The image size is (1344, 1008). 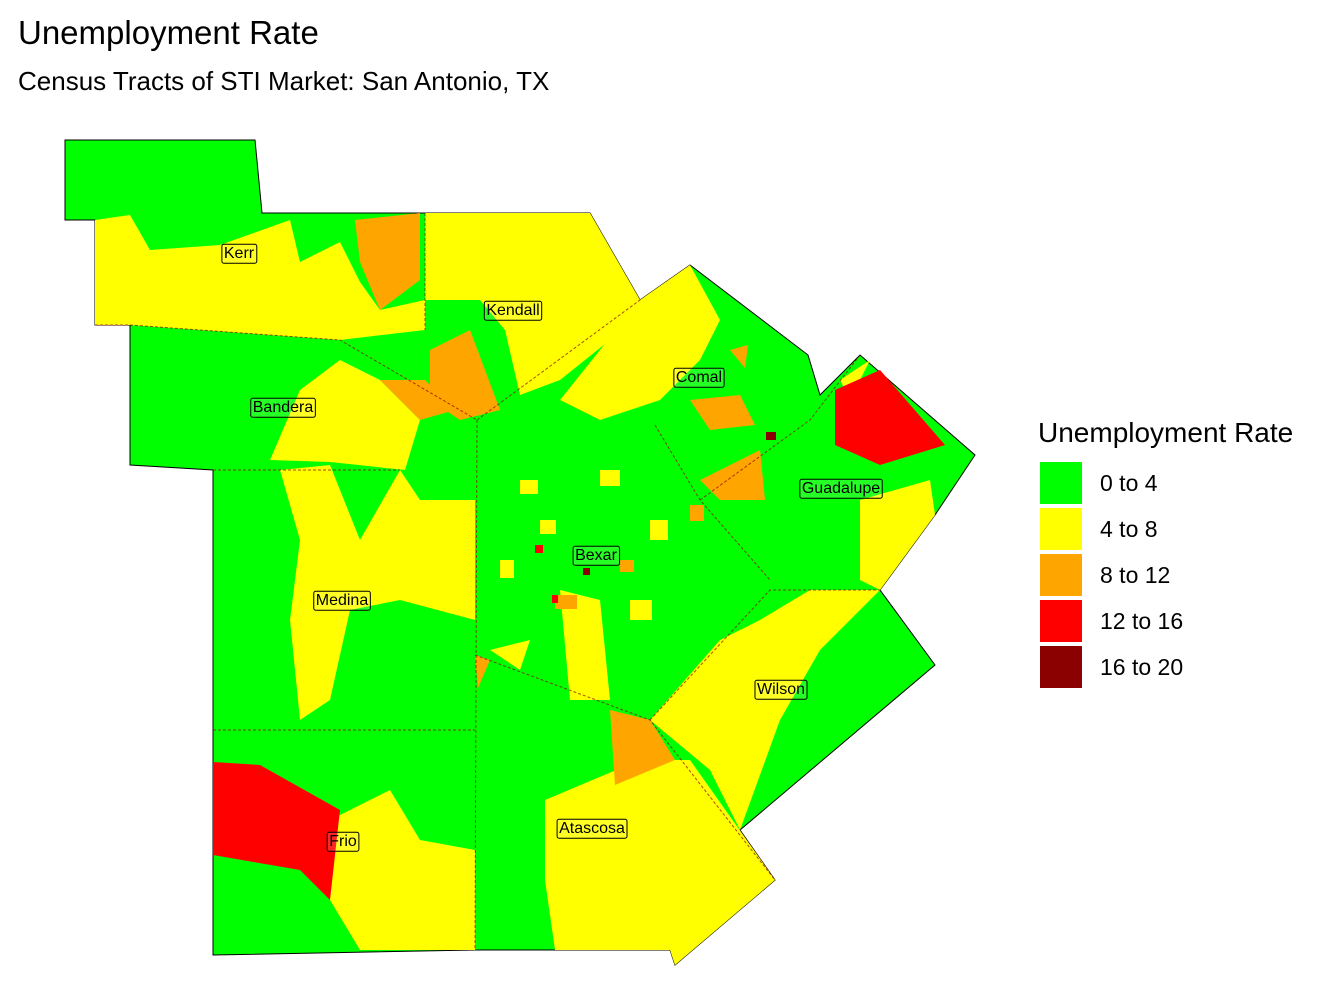 I want to click on county-name: Bandera, so click(x=283, y=407).